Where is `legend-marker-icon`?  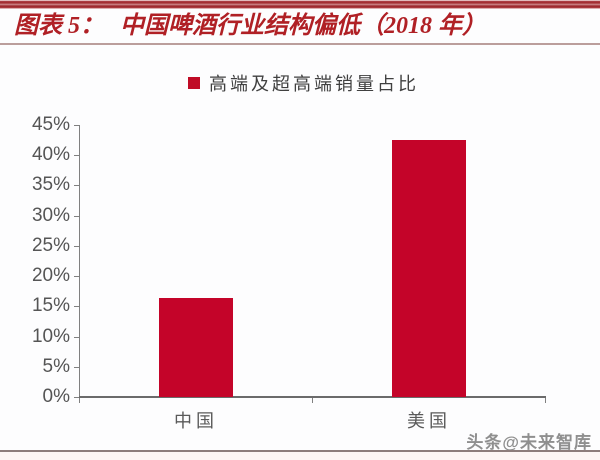
legend-marker-icon is located at coordinates (194, 83).